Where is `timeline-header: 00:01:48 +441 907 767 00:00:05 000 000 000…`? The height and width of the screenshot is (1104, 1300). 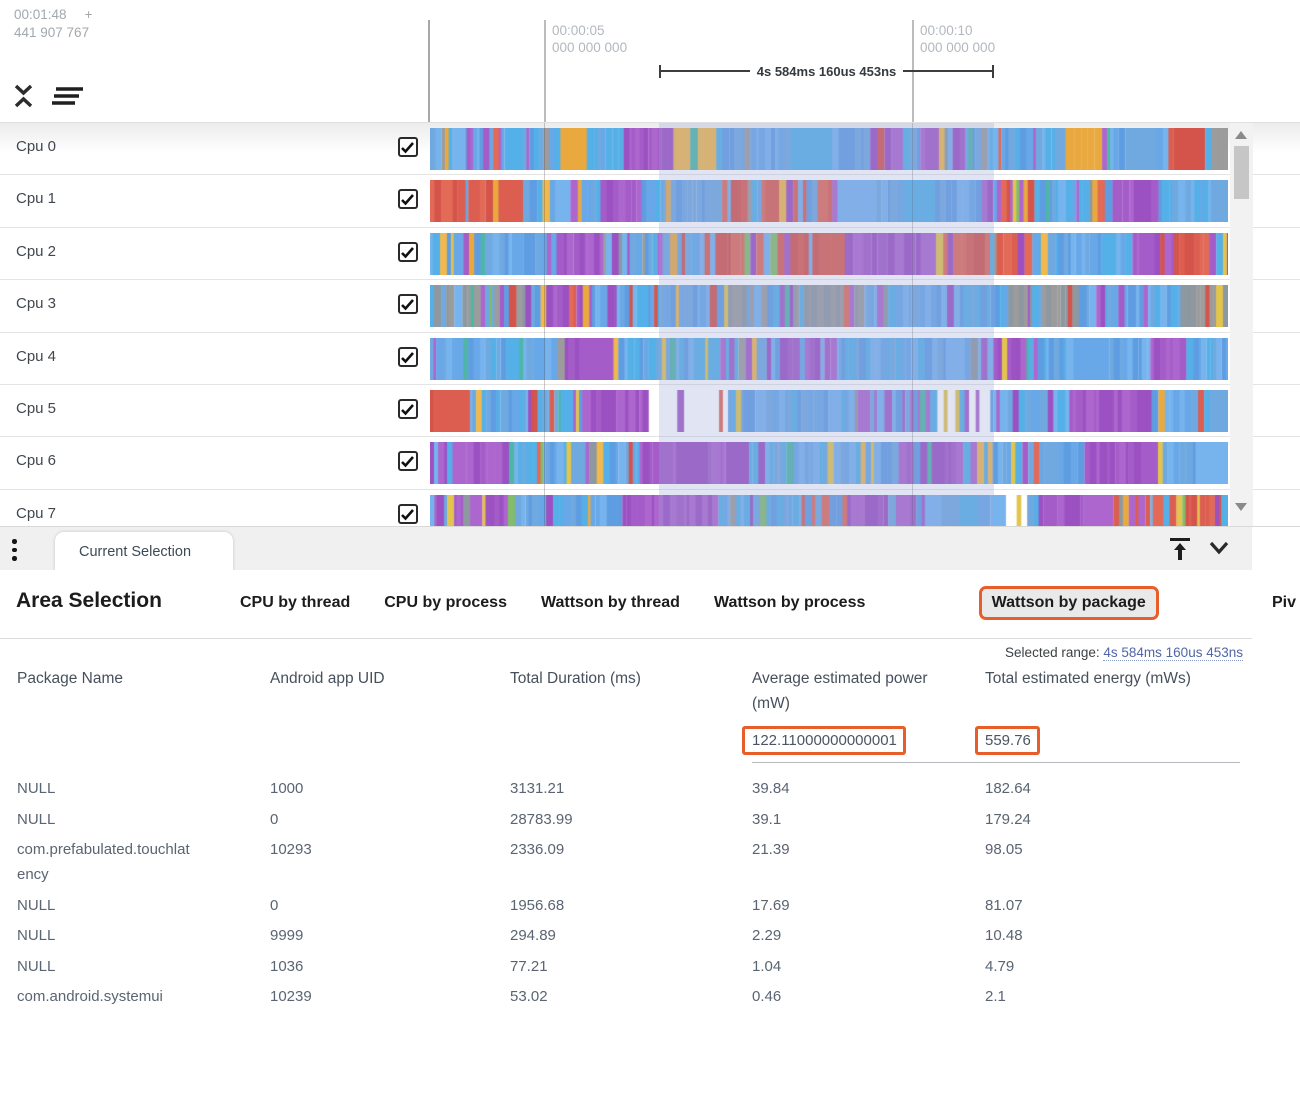 timeline-header: 00:01:48 +441 907 767 00:00:05 000 000 000… is located at coordinates (650, 61).